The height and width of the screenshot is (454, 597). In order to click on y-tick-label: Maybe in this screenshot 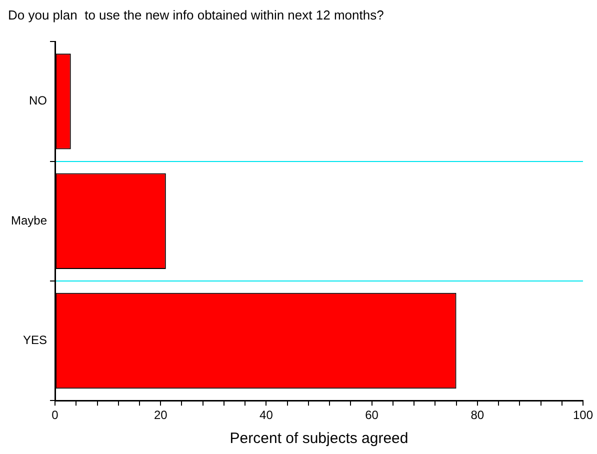, I will do `click(29, 220)`.